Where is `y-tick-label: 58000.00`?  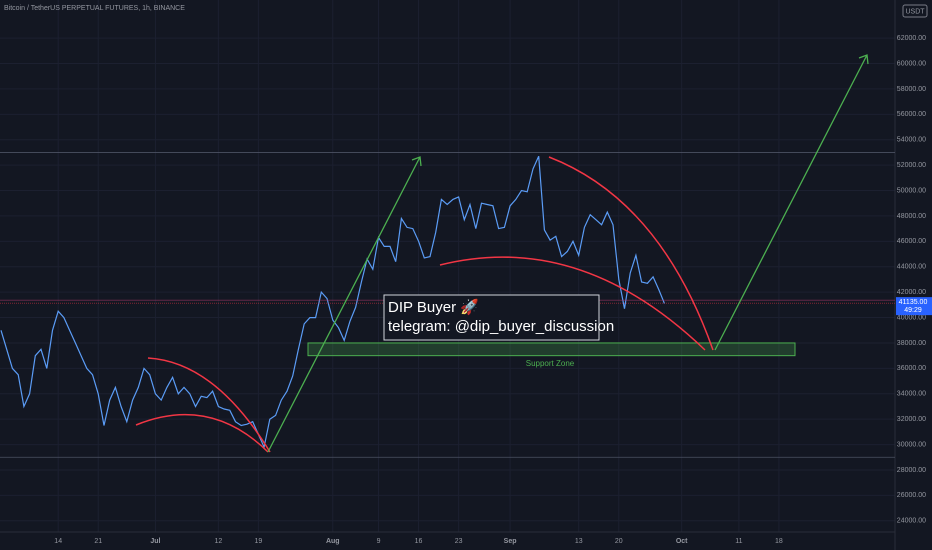 y-tick-label: 58000.00 is located at coordinates (911, 89).